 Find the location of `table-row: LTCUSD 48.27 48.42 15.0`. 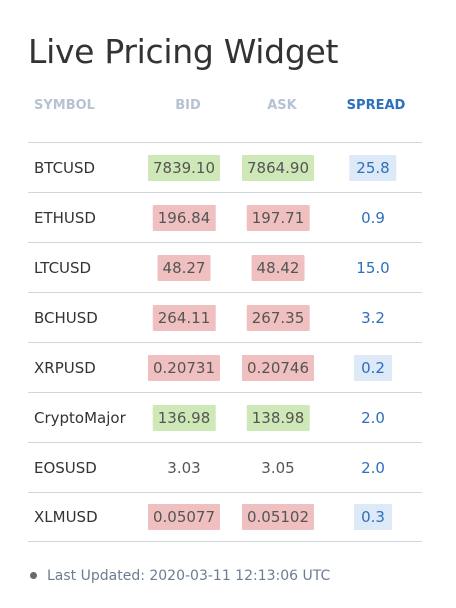

table-row: LTCUSD 48.27 48.42 15.0 is located at coordinates (225, 267).